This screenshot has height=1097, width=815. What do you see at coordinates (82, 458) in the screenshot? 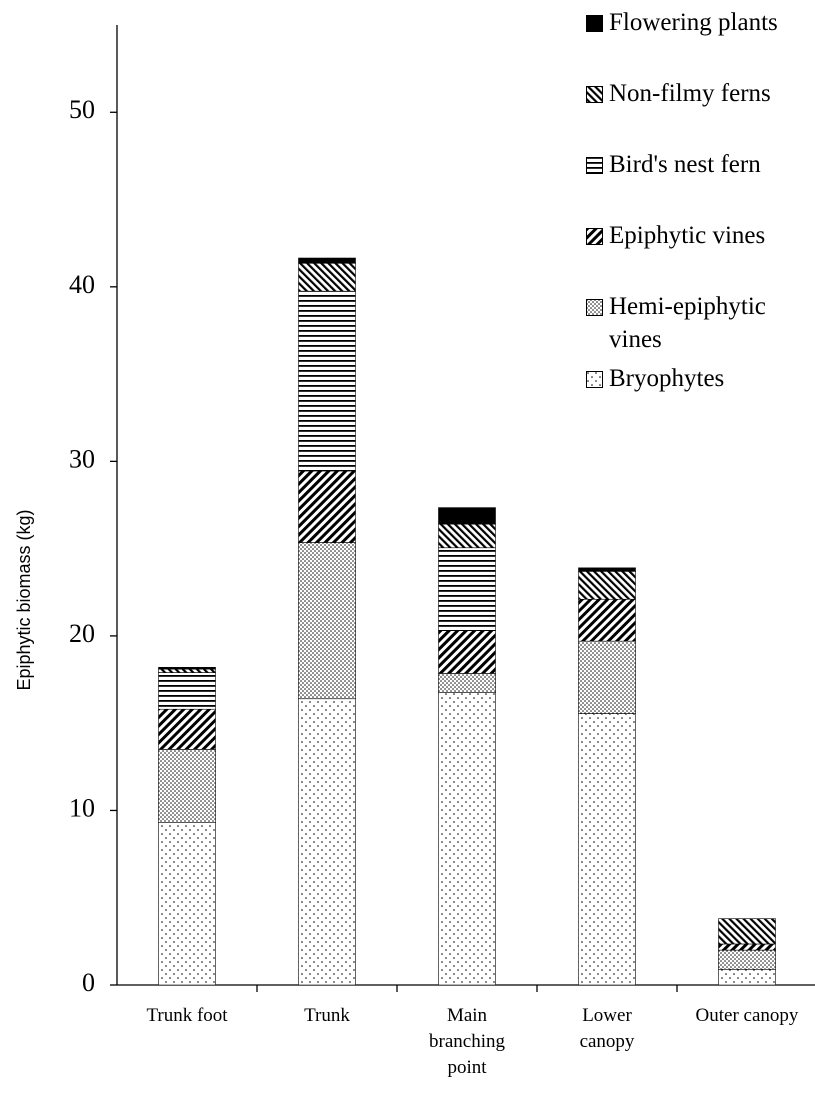
I see `y-tick-label: 30` at bounding box center [82, 458].